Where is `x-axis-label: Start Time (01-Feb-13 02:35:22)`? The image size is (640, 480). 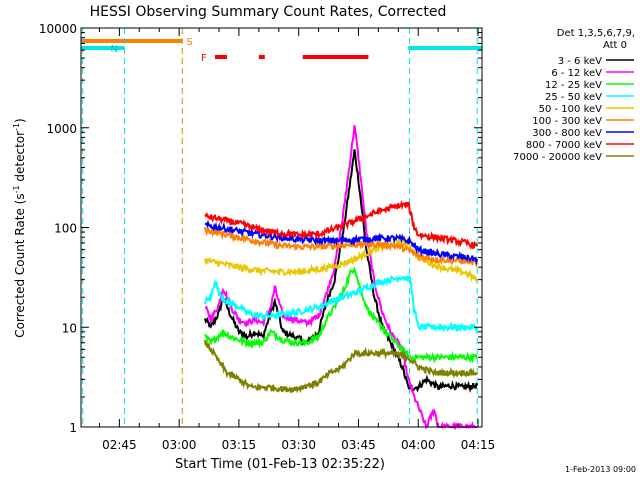
x-axis-label: Start Time (01-Feb-13 02:35:22) is located at coordinates (280, 464).